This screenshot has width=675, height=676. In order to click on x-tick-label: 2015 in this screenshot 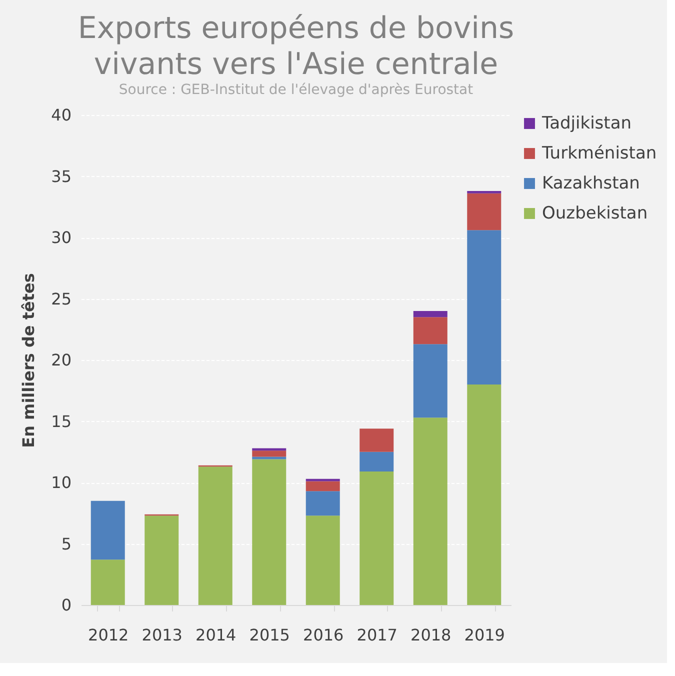, I will do `click(269, 635)`.